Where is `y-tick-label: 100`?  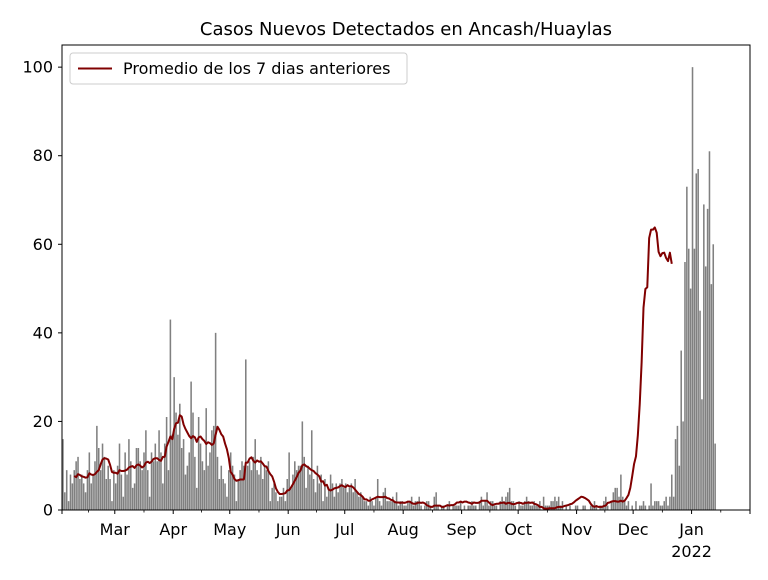 y-tick-label: 100 is located at coordinates (37, 67).